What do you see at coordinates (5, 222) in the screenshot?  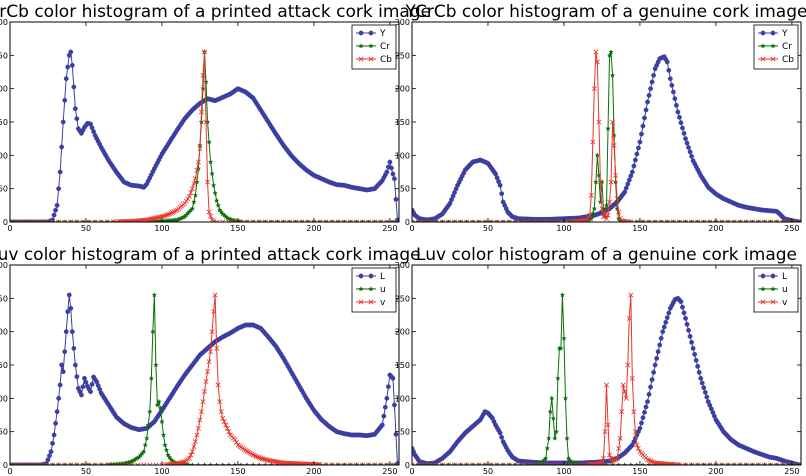 I see `y-tick-label: 0` at bounding box center [5, 222].